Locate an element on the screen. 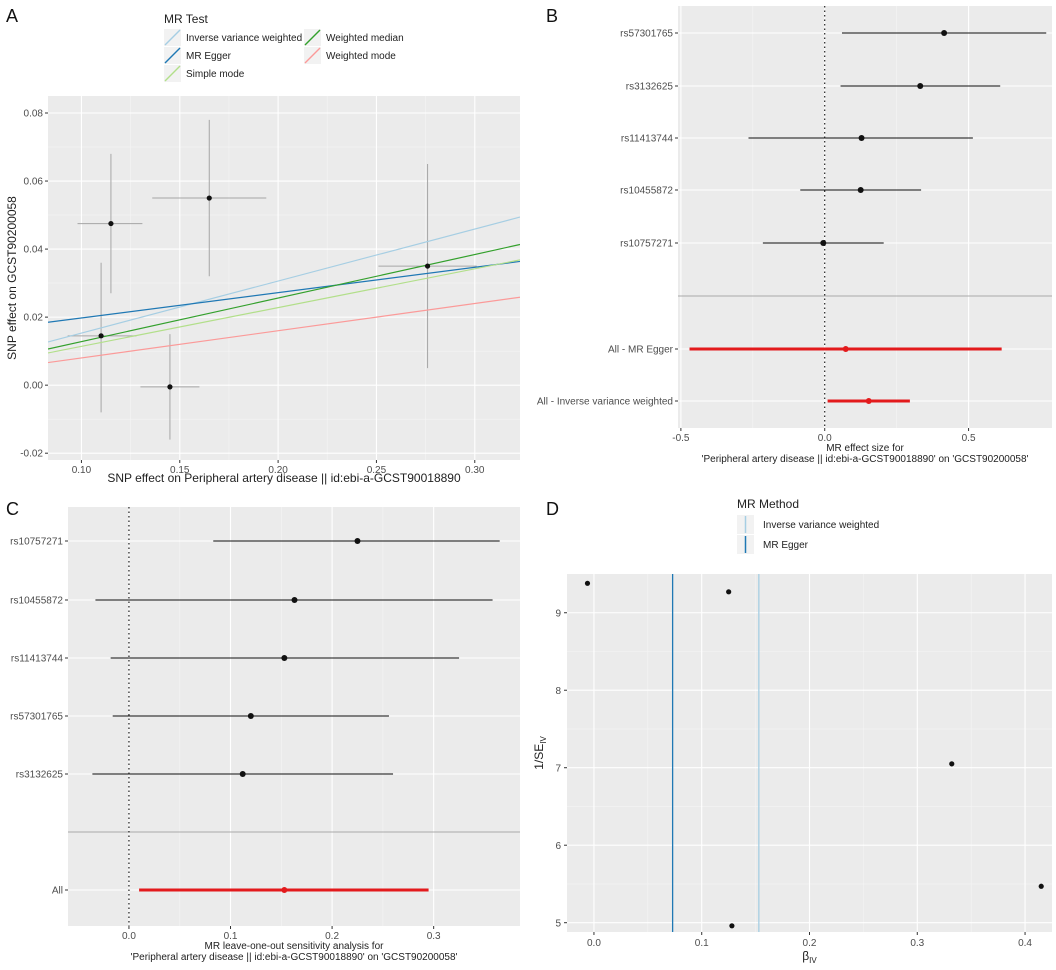 Image resolution: width=1056 pixels, height=970 pixels. plot-layer-a is located at coordinates (284, 279).